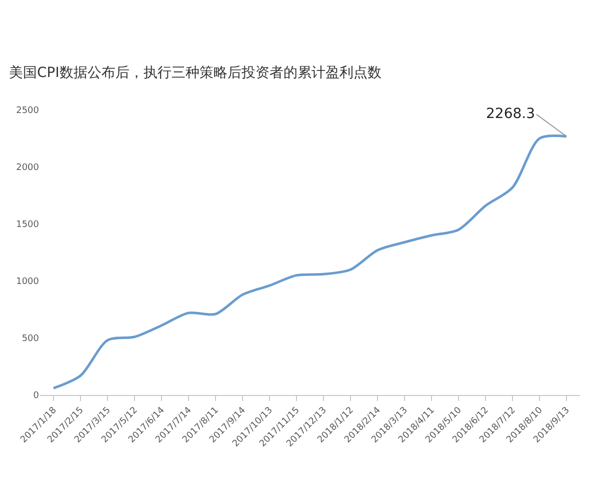 The image size is (600, 480). Describe the element at coordinates (28, 225) in the screenshot. I see `y-tick-label: 1500` at that location.